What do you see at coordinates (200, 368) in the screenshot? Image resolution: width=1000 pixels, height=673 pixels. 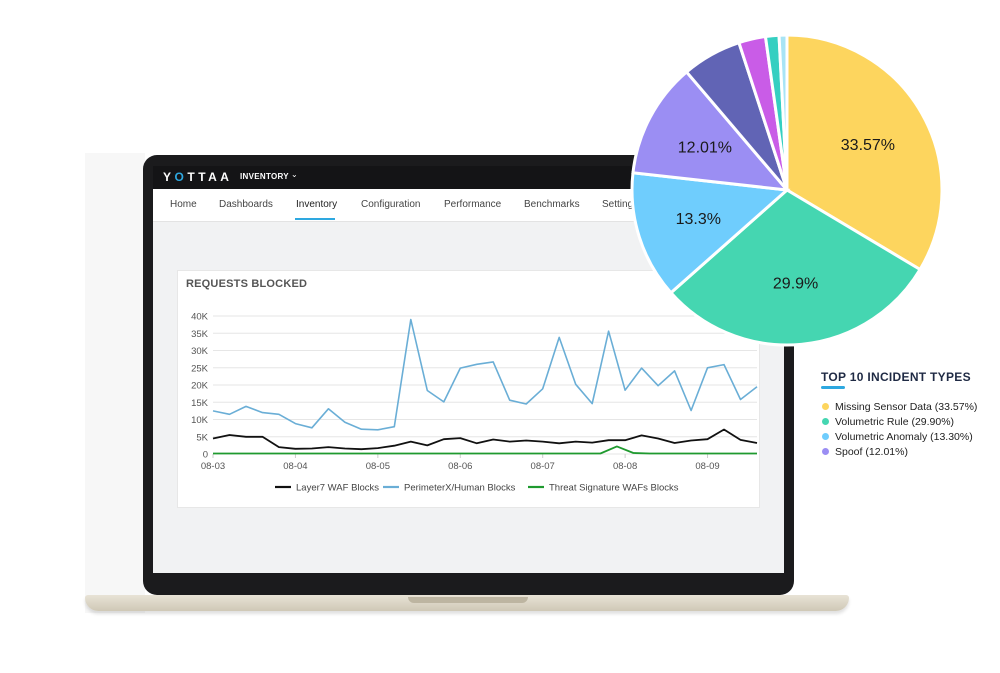 I see `y-tick-label: 25K` at bounding box center [200, 368].